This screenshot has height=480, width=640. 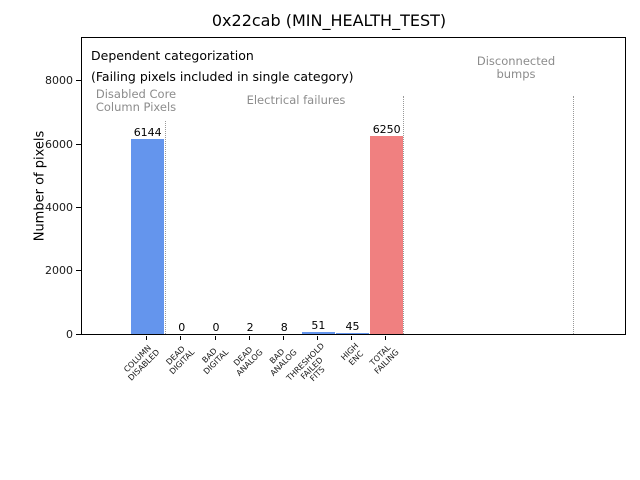 I want to click on bar-value-label: 8, so click(x=284, y=327).